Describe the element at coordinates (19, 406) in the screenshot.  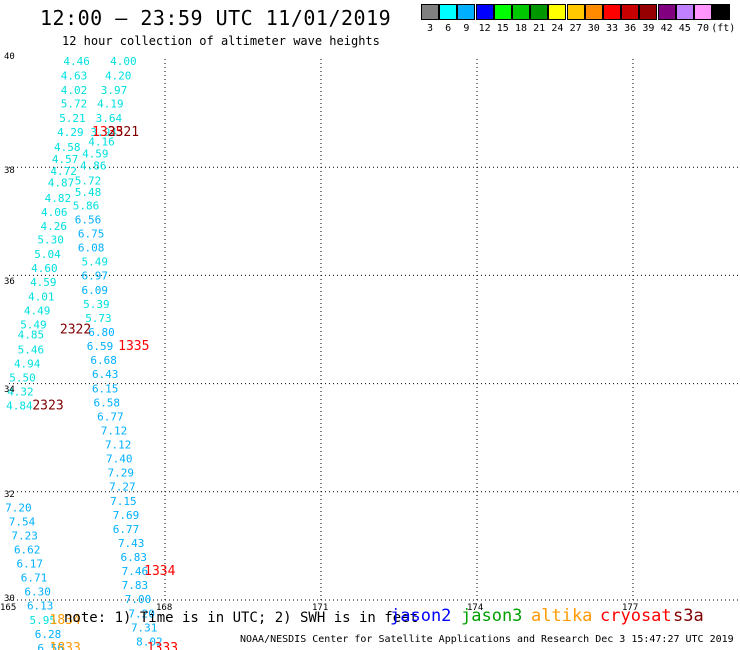
I see `wave-height-value: 4.84` at that location.